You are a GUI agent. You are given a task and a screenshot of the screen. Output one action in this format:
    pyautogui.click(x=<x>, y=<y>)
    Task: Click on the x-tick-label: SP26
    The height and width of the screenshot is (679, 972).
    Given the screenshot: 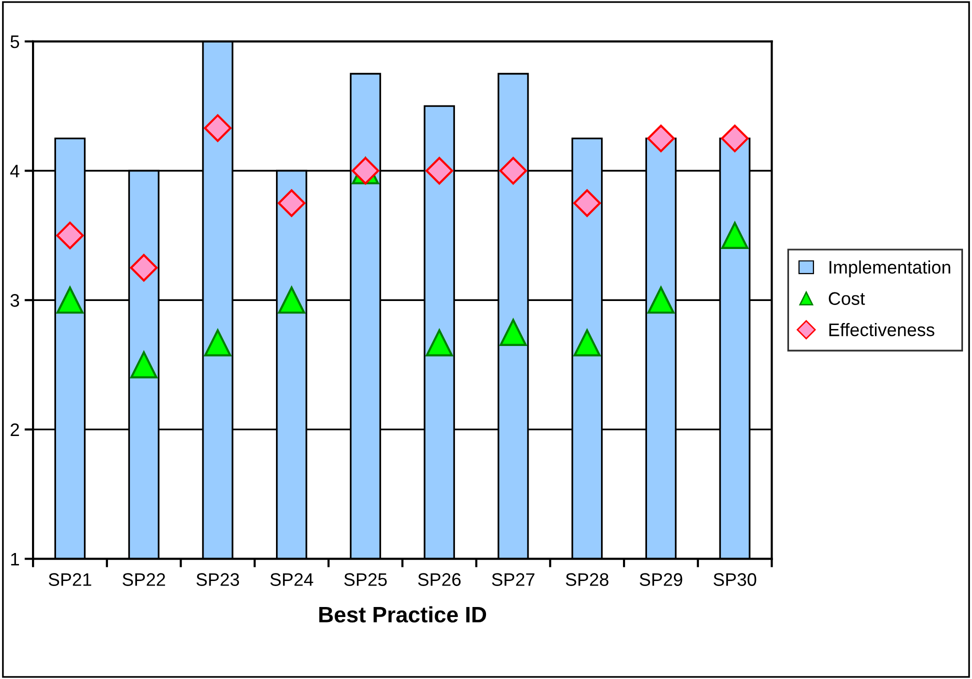 What is the action you would take?
    pyautogui.click(x=439, y=579)
    